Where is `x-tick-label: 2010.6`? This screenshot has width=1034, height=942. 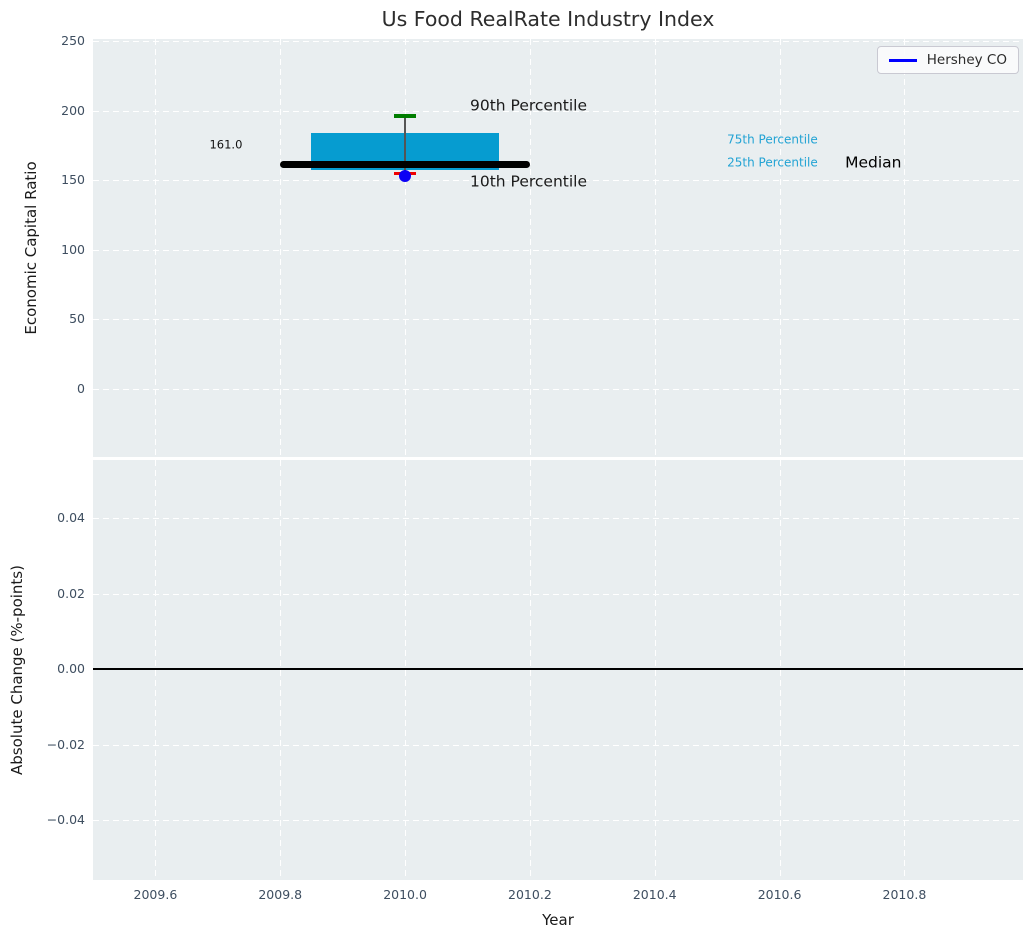
x-tick-label: 2010.6 is located at coordinates (779, 894).